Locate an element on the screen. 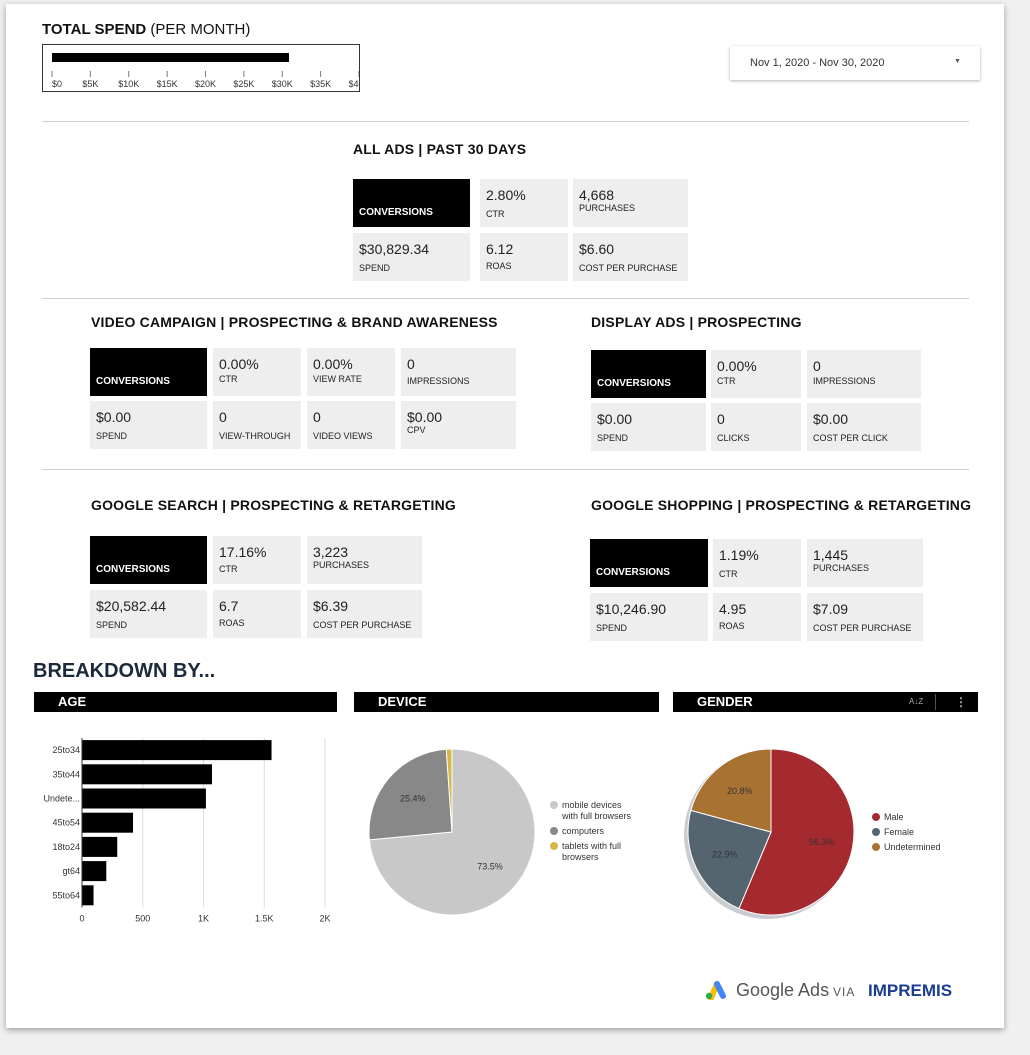 This screenshot has width=1030, height=1055. total-spend-bullet-chart: $0 $5K $10K $15K $20K $25K $30K $35K $40K is located at coordinates (201, 68).